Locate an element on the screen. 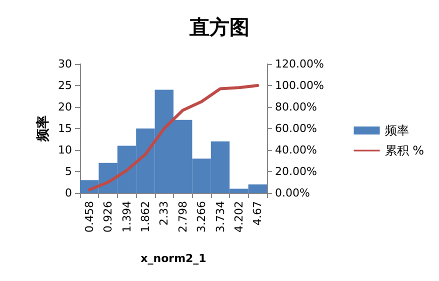 This screenshot has width=439, height=281. y-tick-label: 5 is located at coordinates (68, 171).